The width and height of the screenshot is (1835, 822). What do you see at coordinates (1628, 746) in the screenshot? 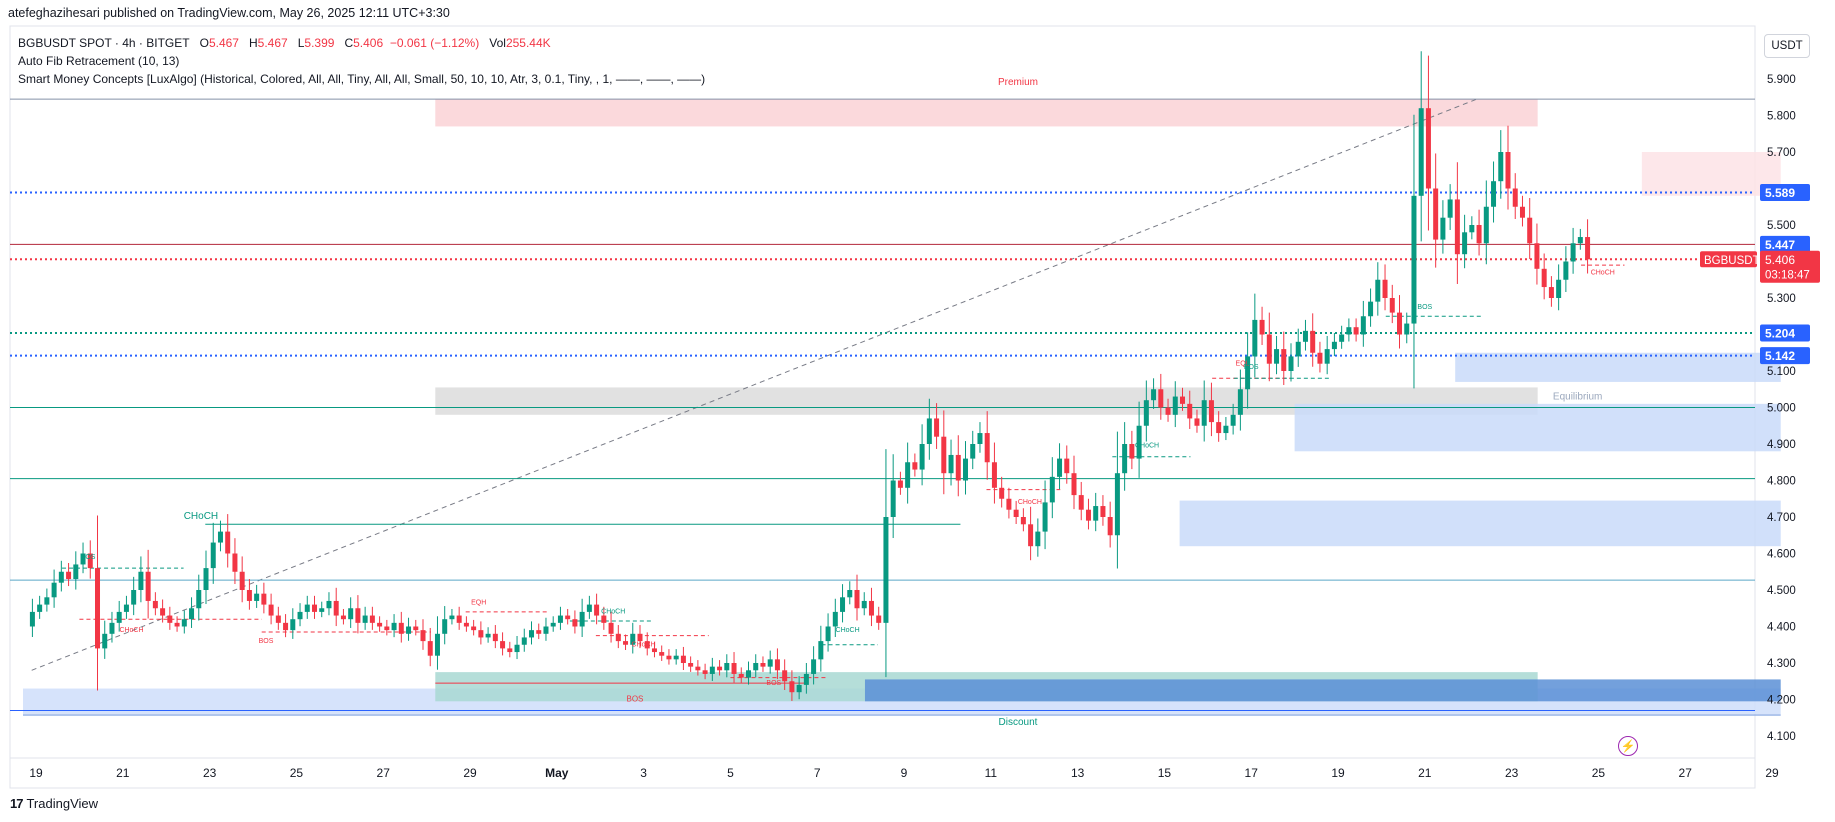
I see `lightning-icon: ⚡` at bounding box center [1628, 746].